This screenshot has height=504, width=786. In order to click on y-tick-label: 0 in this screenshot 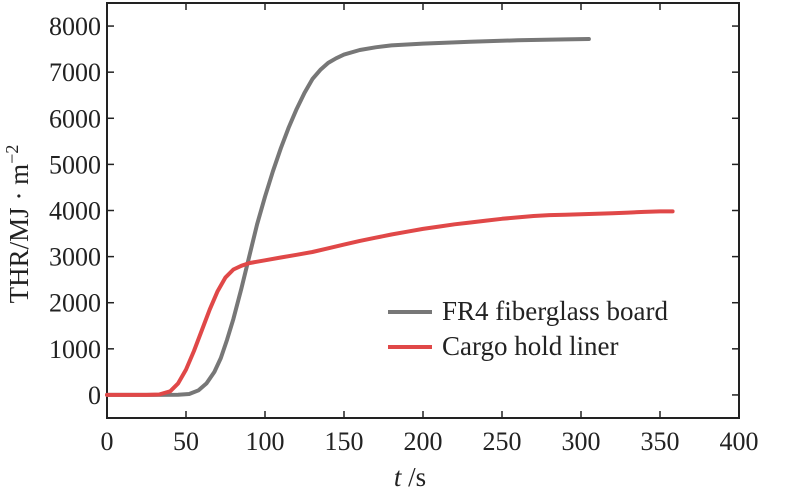, I will do `click(94, 395)`.